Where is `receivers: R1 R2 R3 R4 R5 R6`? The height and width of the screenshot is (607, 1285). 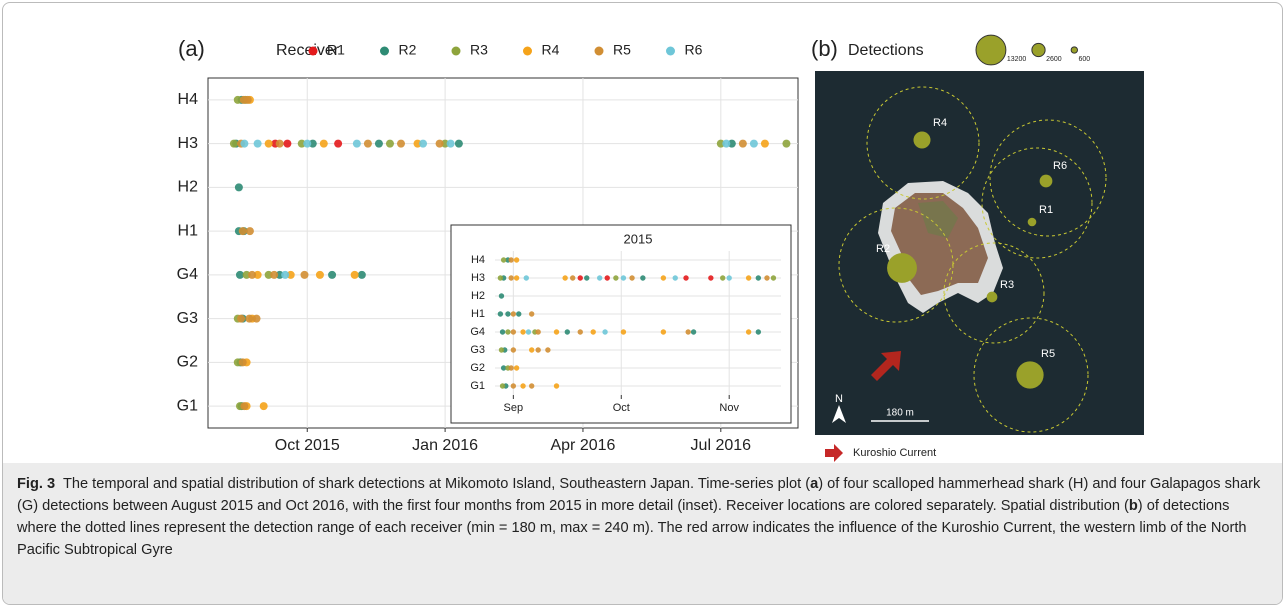
receivers: R1 R2 R3 R4 R5 R6 is located at coordinates (972, 259).